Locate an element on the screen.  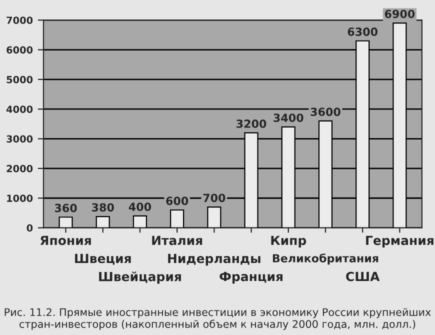
data-label: 380 is located at coordinates (103, 207).